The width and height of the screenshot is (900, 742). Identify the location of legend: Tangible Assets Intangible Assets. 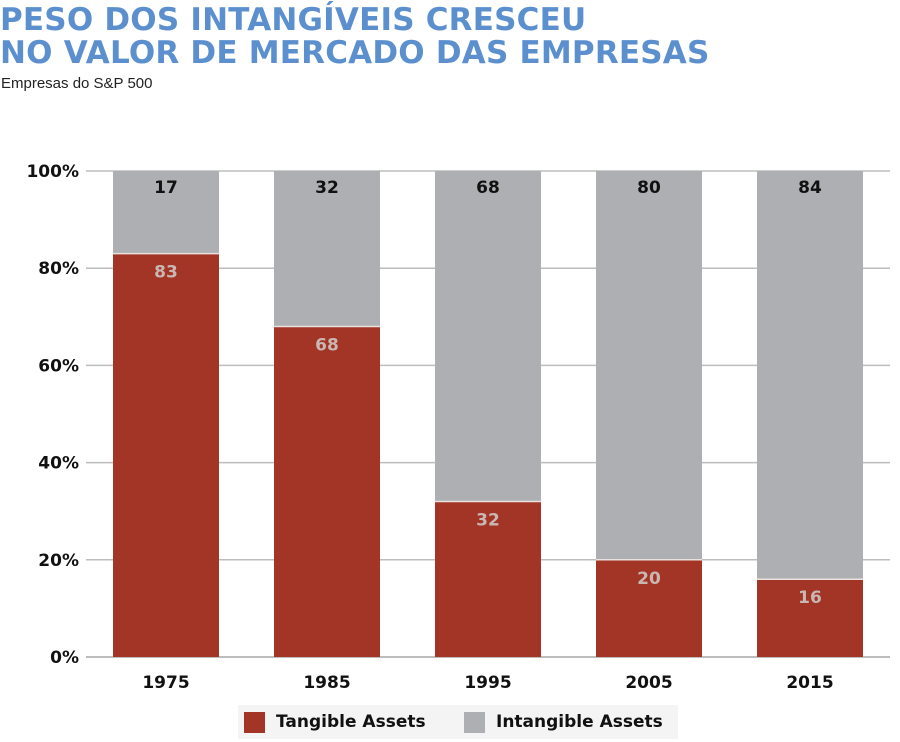
(458, 722).